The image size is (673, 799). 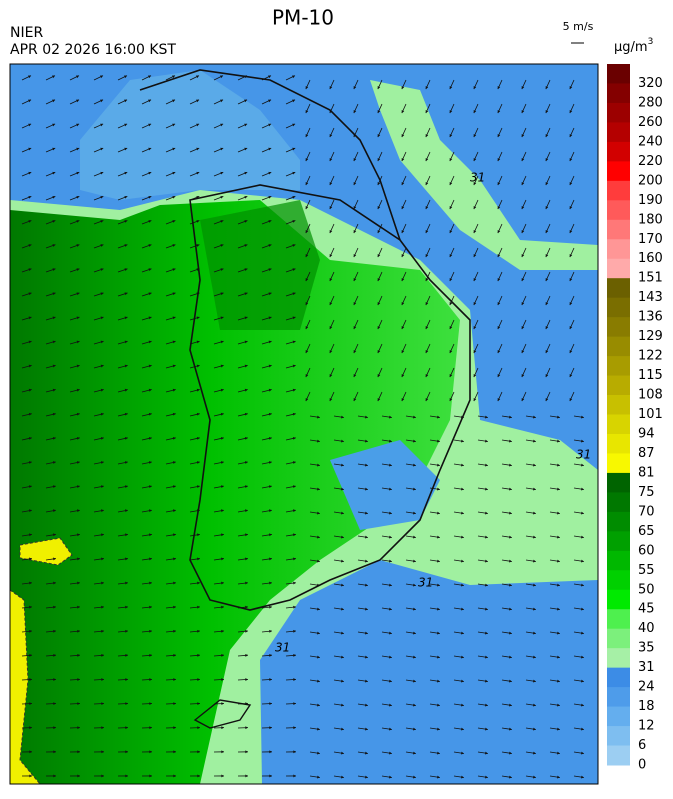 What do you see at coordinates (650, 83) in the screenshot?
I see `colorbar-label: 320` at bounding box center [650, 83].